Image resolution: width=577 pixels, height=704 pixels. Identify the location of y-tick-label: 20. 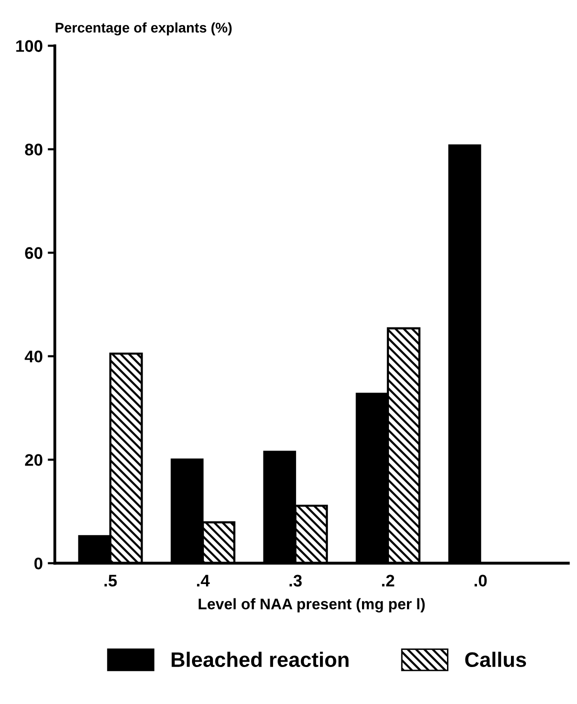
(33, 460).